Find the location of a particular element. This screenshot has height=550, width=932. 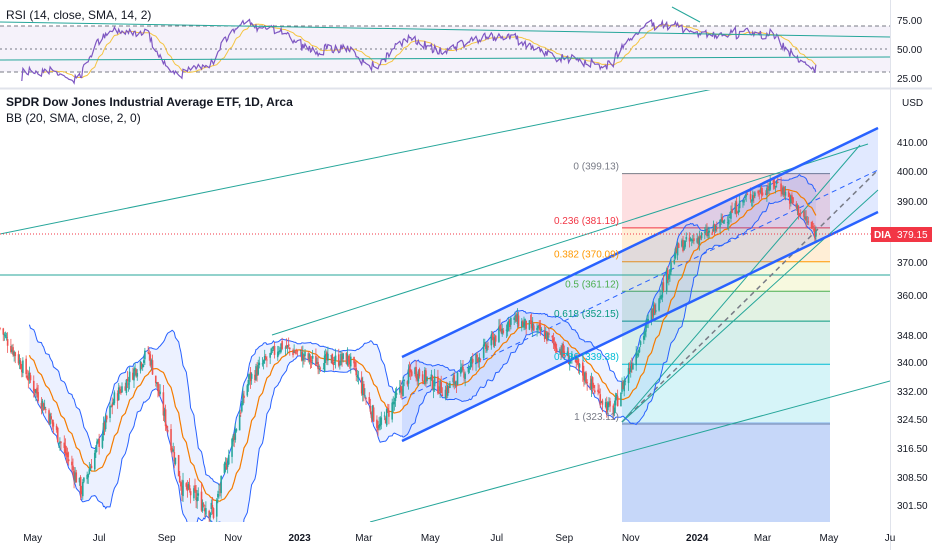

last-price-value: 379.15 is located at coordinates (912, 235).